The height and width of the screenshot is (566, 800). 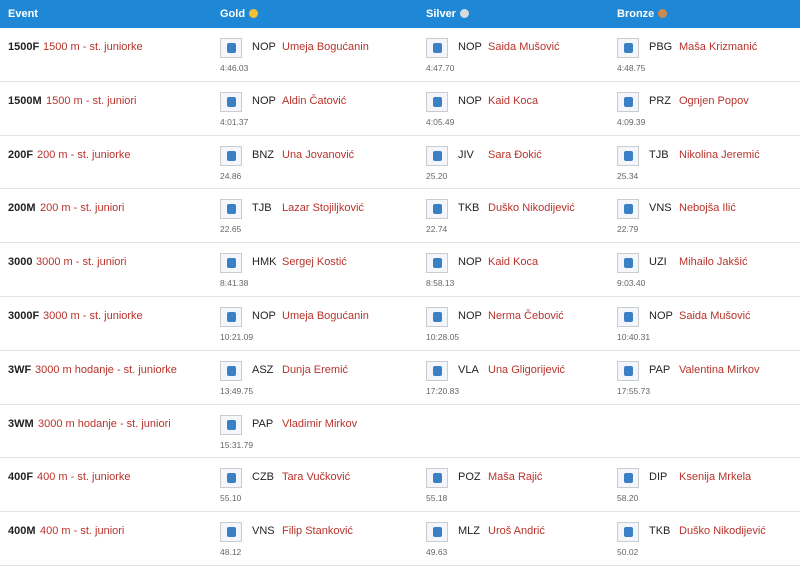 I want to click on result-time: 25.34, so click(x=628, y=175).